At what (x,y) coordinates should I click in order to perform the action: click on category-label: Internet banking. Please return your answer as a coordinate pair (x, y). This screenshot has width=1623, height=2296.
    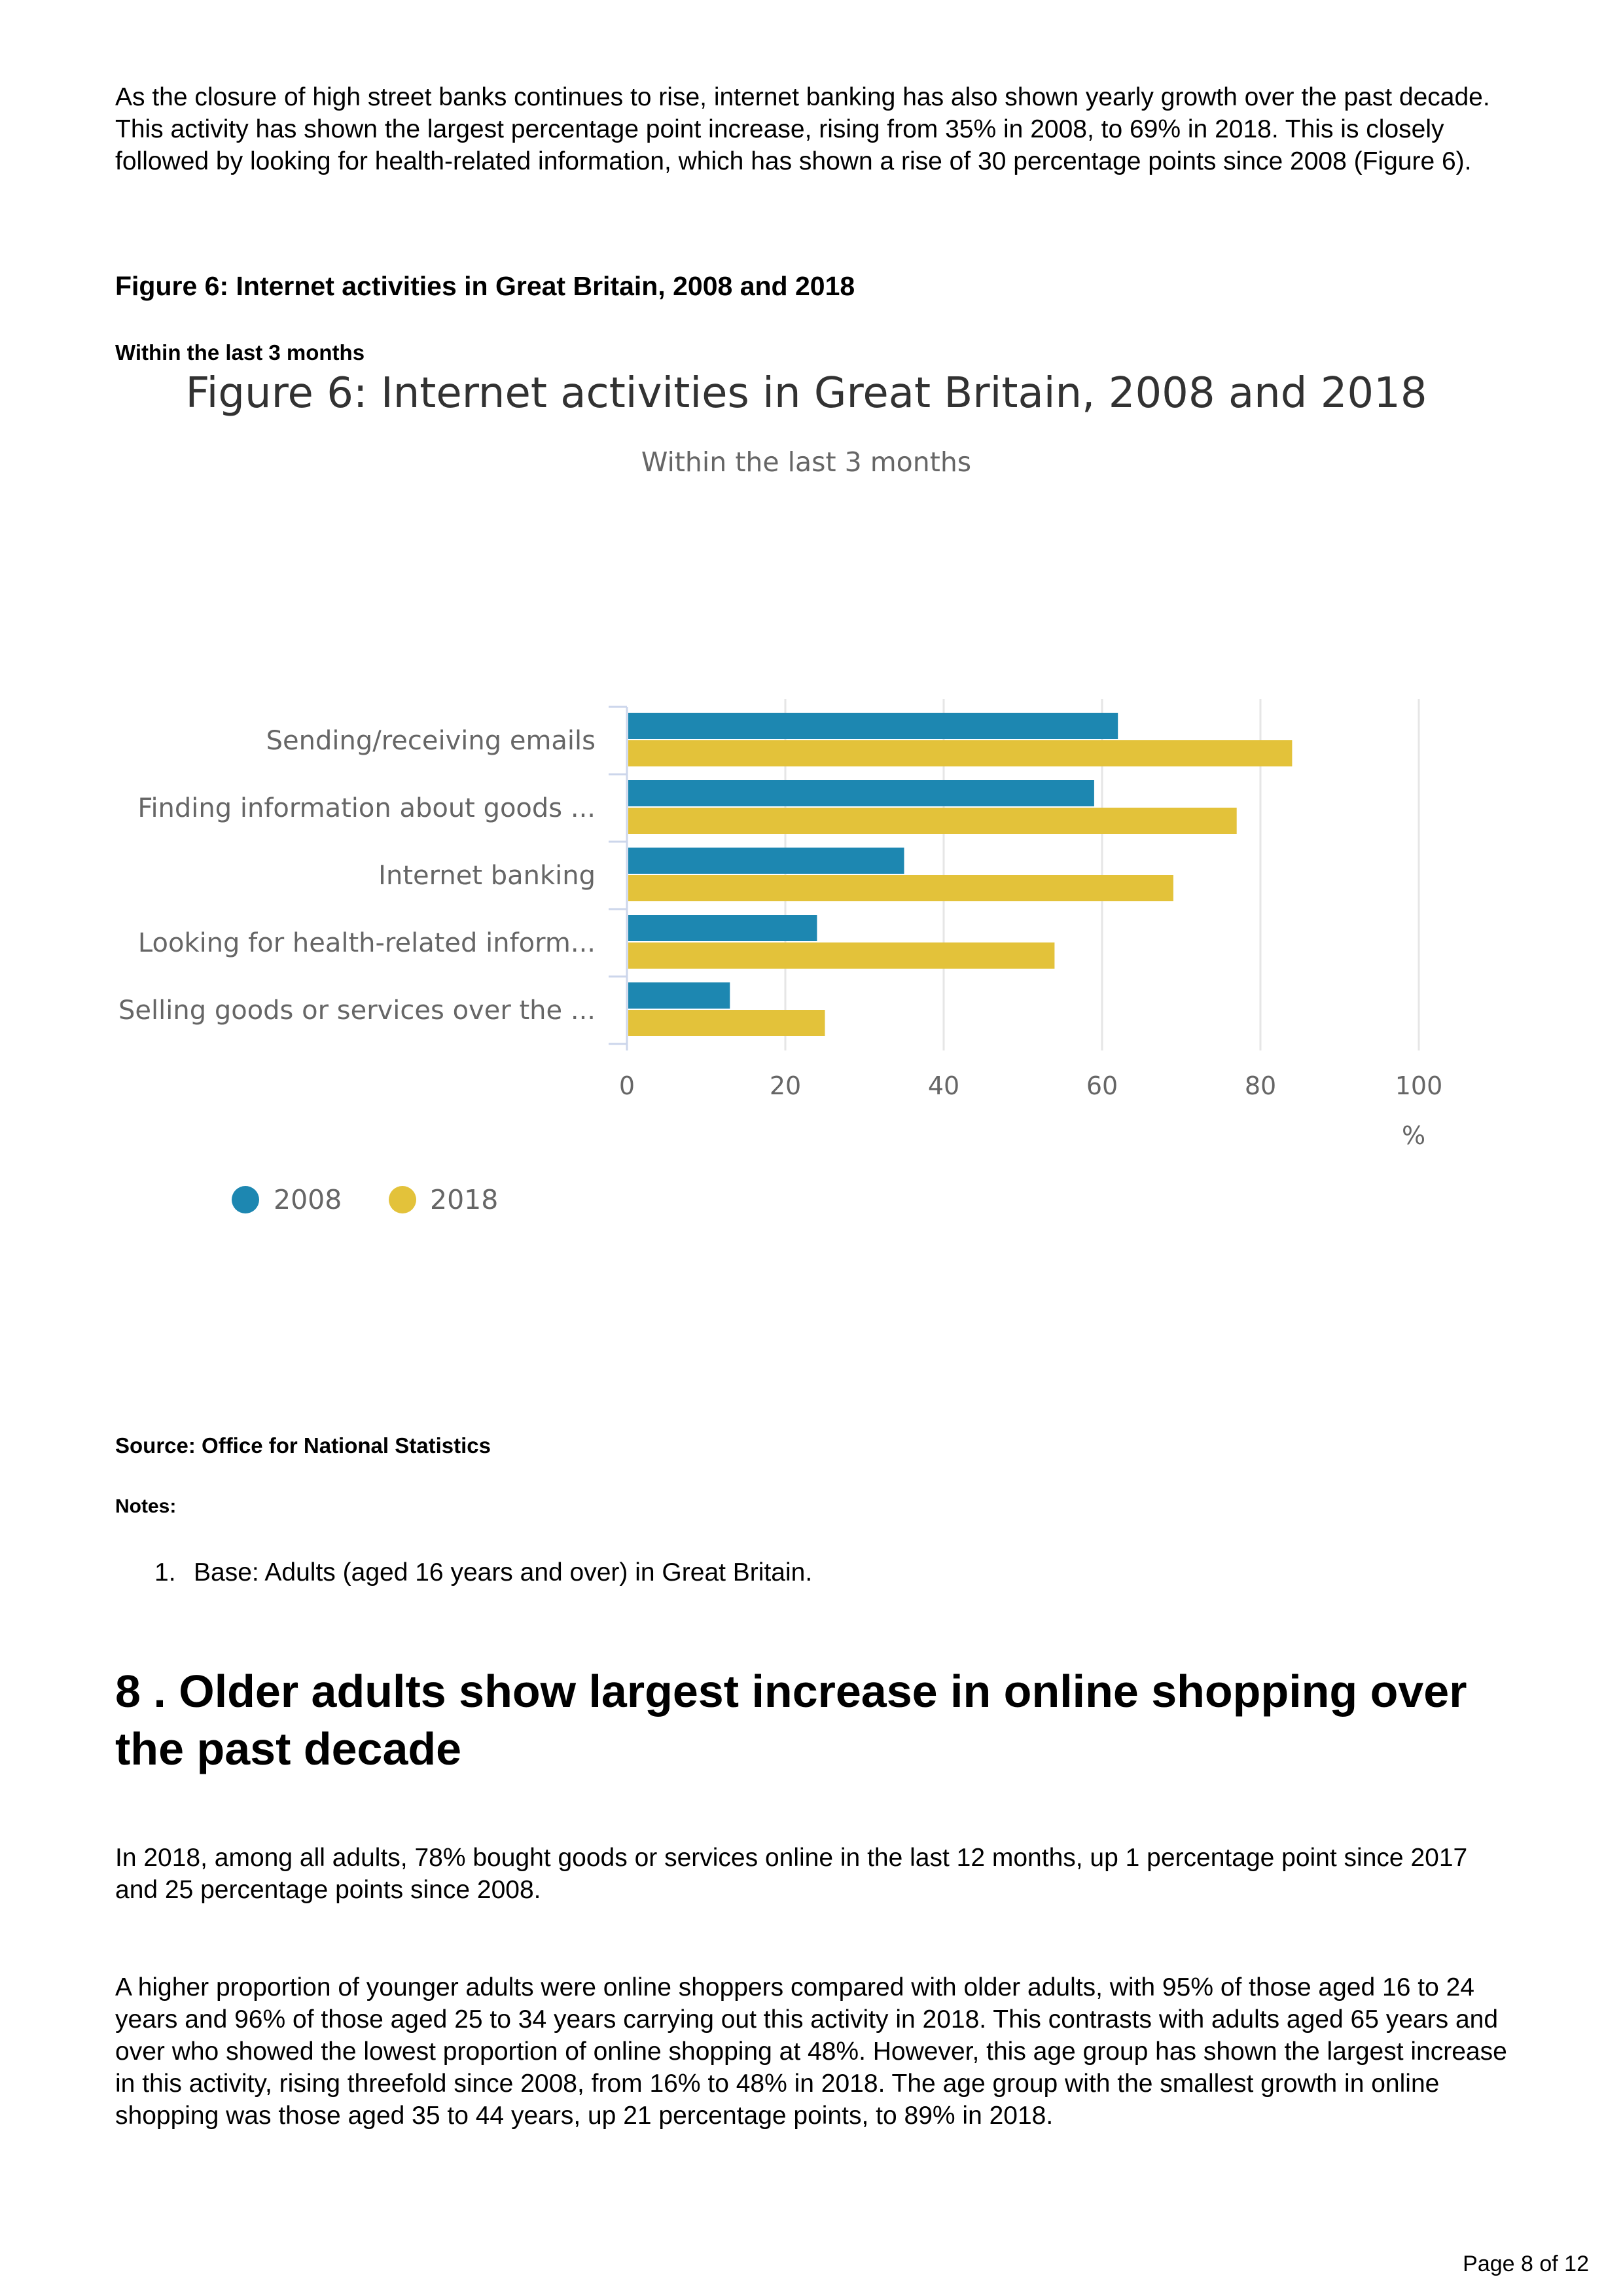
    Looking at the image, I should click on (487, 876).